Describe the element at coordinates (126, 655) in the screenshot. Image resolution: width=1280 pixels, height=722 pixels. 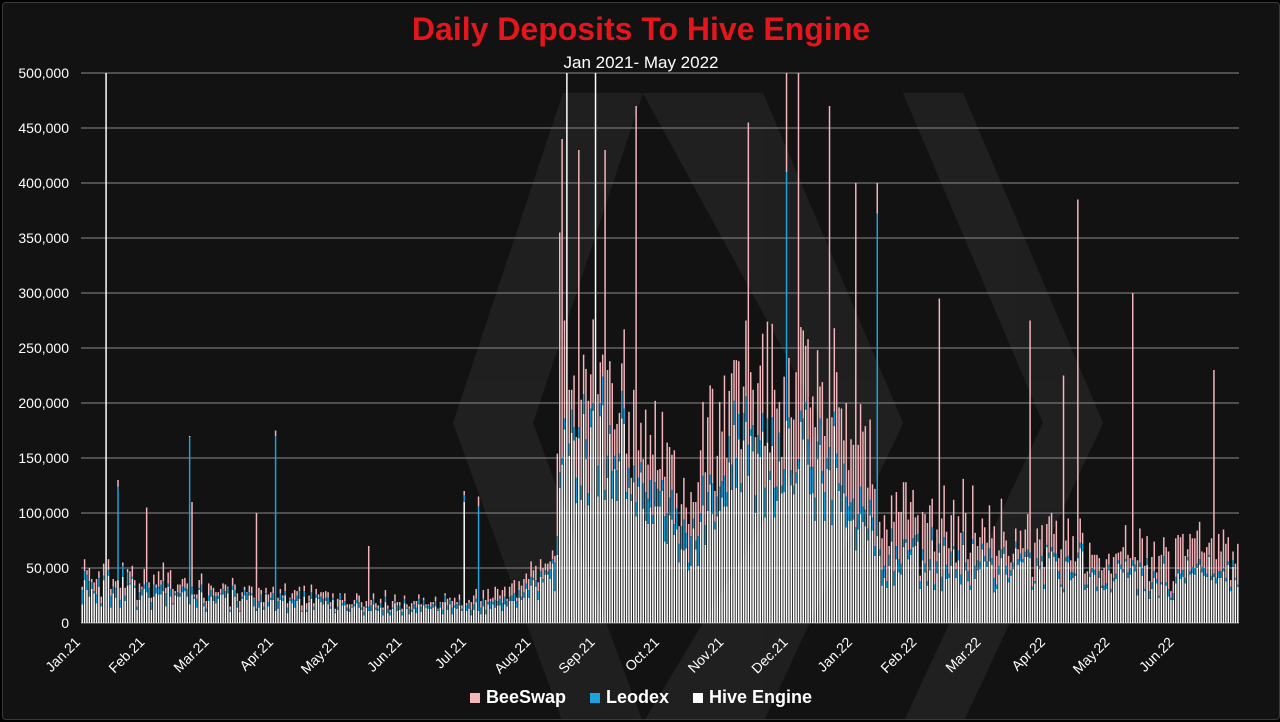
I see `x-tick-label: Feb.21` at that location.